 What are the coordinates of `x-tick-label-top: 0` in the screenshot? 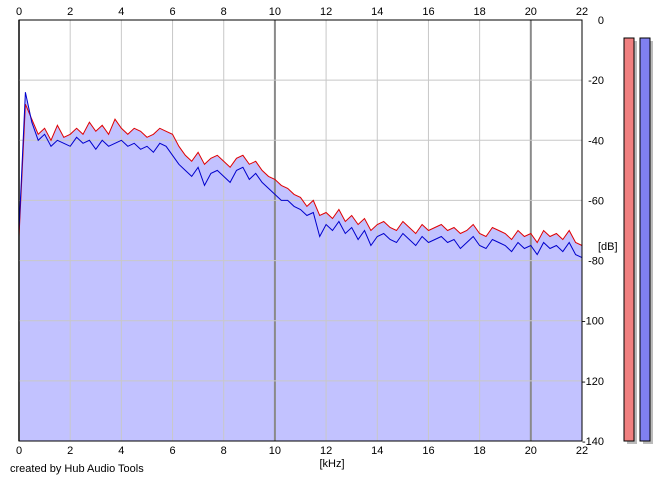 It's located at (19, 12).